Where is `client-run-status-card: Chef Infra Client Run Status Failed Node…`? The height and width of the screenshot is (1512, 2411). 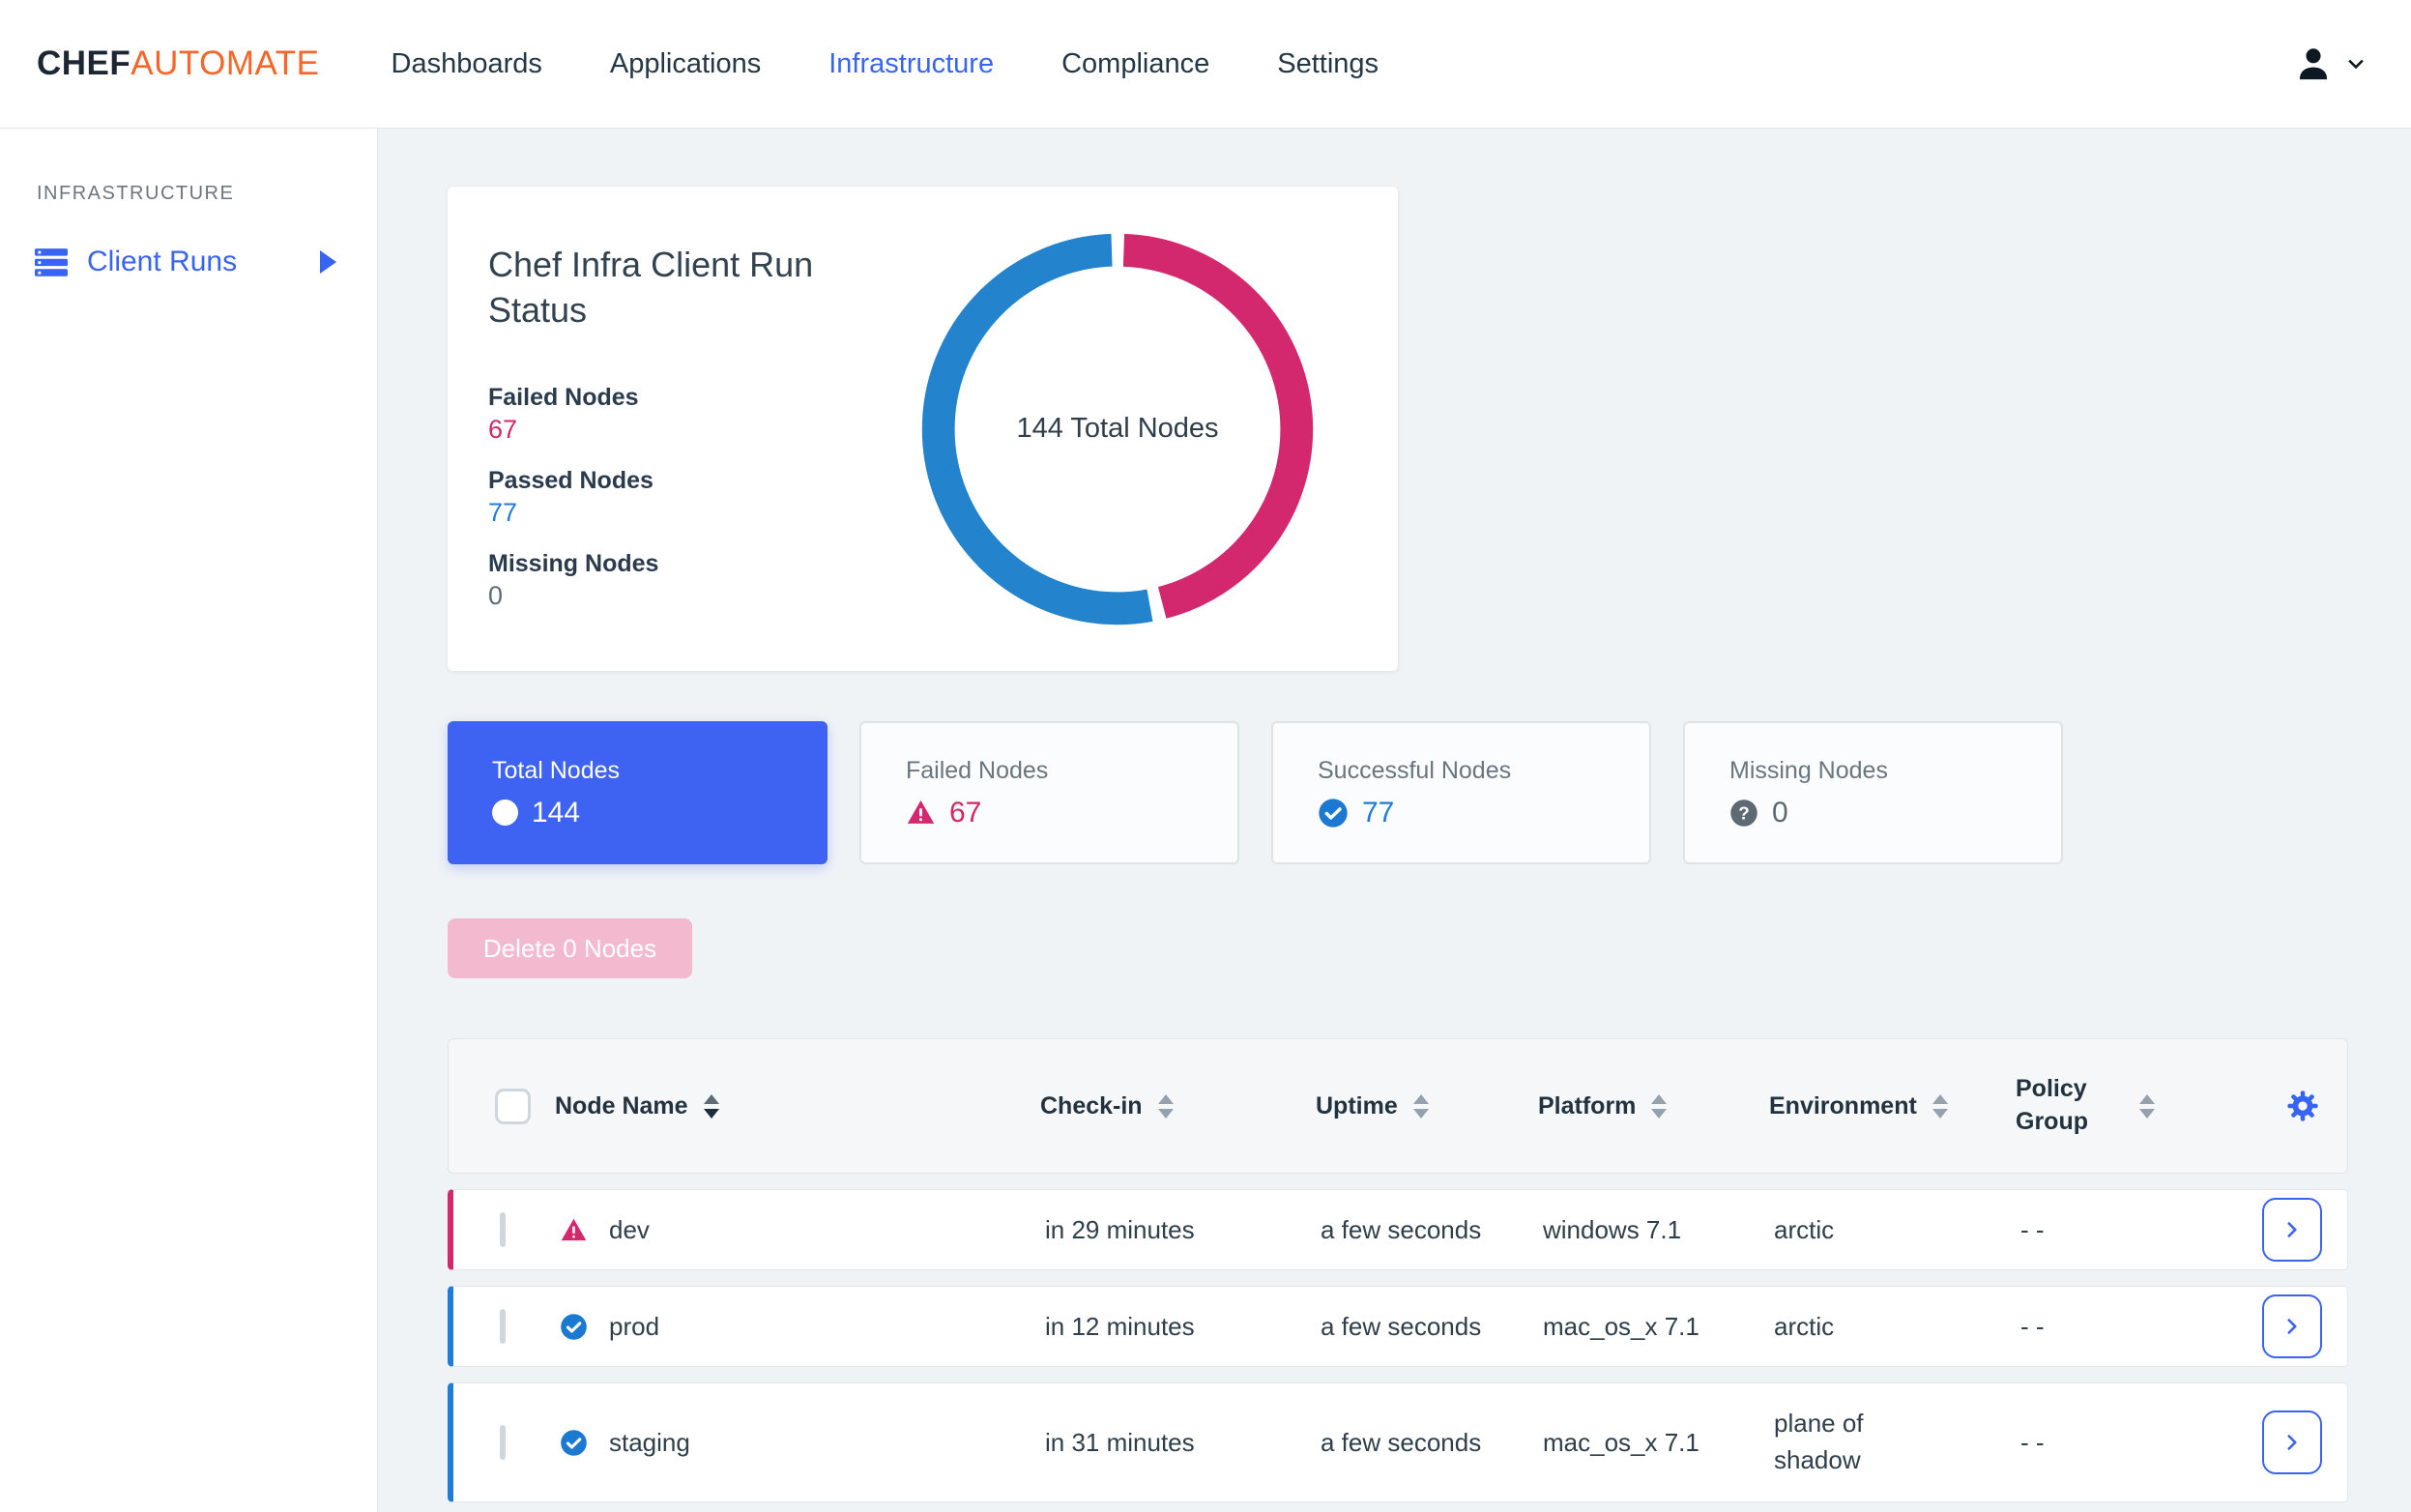 client-run-status-card: Chef Infra Client Run Status Failed Node… is located at coordinates (923, 429).